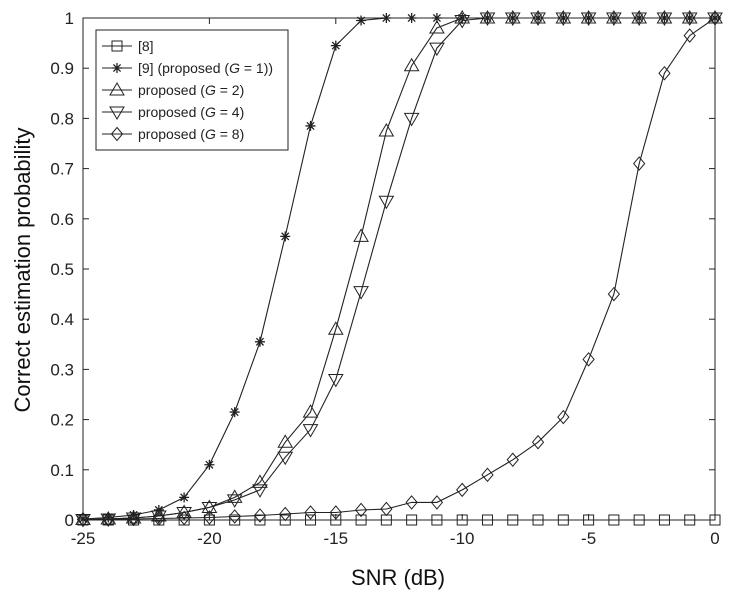 Image resolution: width=736 pixels, height=592 pixels. I want to click on legend-entry: proposed (G = 4), so click(173, 112).